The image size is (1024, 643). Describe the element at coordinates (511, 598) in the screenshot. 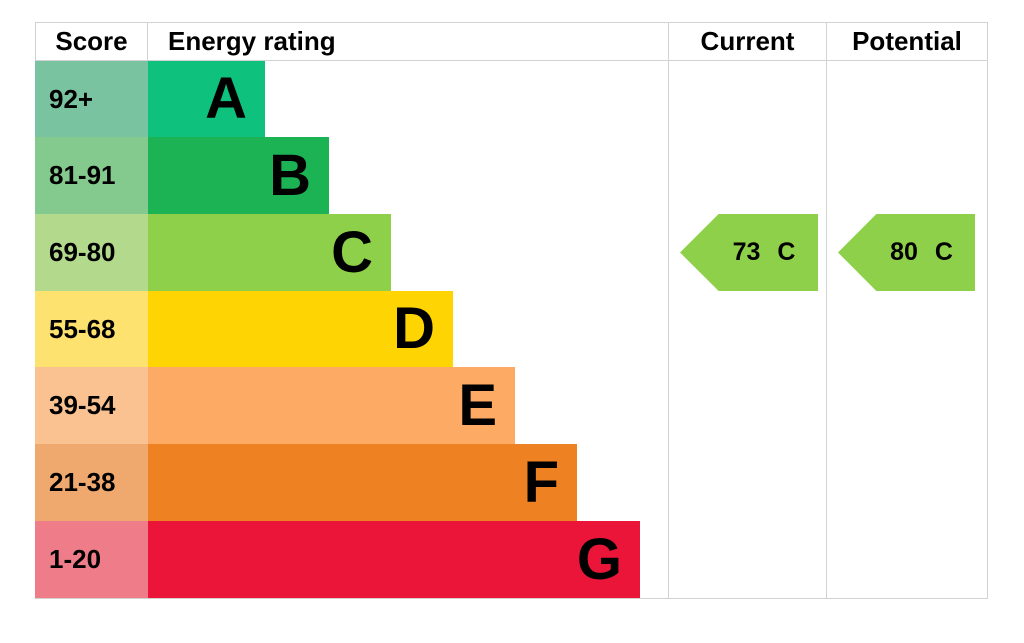

I see `grid-line-bottom` at that location.